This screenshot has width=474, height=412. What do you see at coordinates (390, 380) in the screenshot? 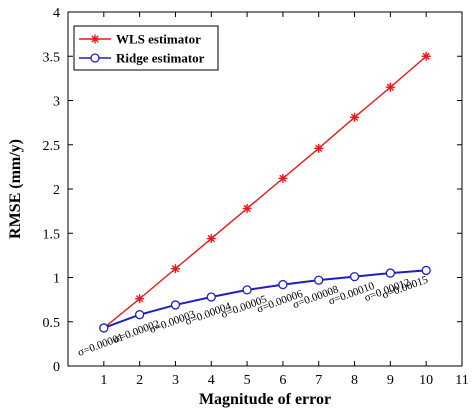
I see `x-tick-label: 9` at bounding box center [390, 380].